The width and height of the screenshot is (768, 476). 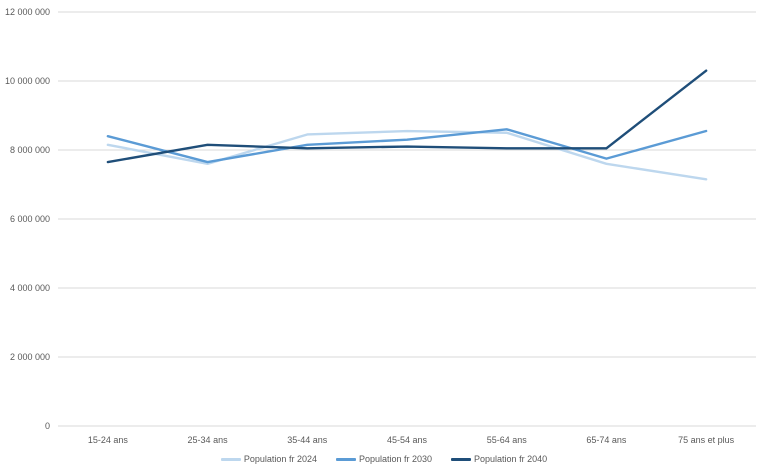 What do you see at coordinates (395, 459) in the screenshot?
I see `legend-label: Population fr 2030` at bounding box center [395, 459].